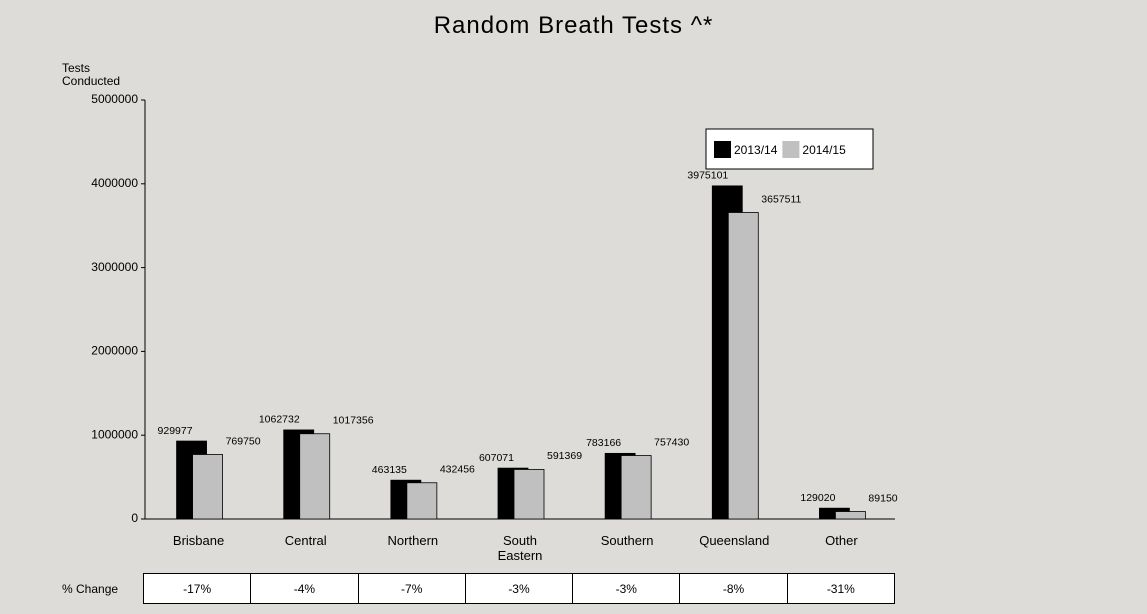 The height and width of the screenshot is (614, 1147). I want to click on y-tick-label: 5000000, so click(114, 99).